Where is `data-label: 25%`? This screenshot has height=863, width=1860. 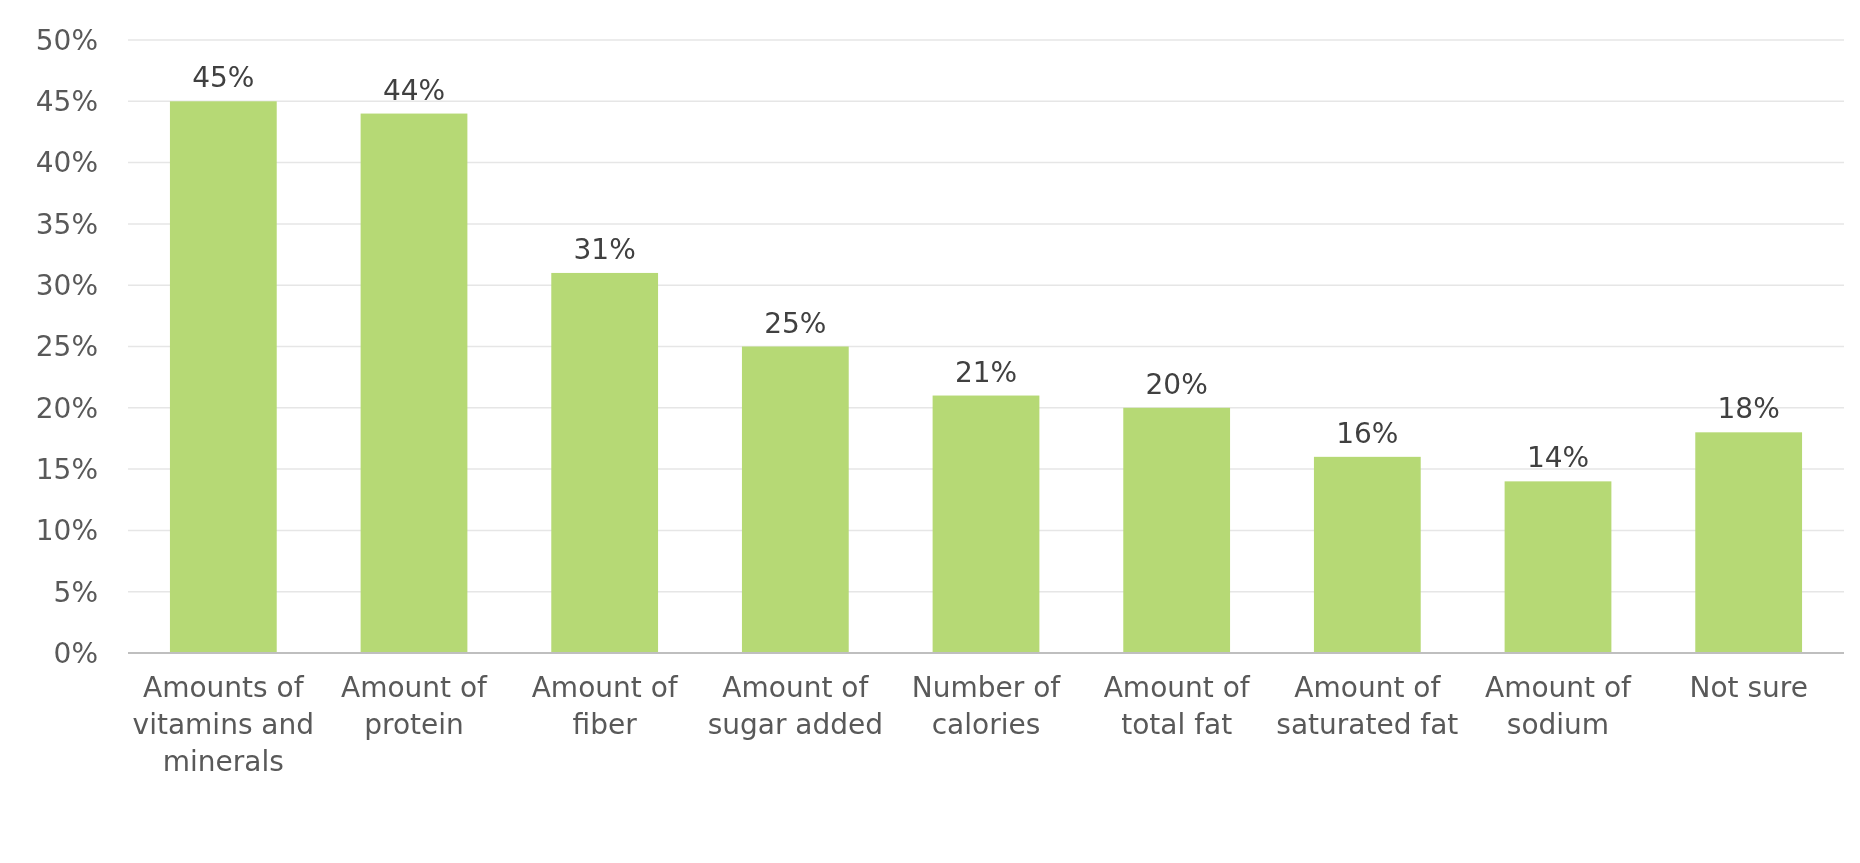
data-label: 25% is located at coordinates (795, 323).